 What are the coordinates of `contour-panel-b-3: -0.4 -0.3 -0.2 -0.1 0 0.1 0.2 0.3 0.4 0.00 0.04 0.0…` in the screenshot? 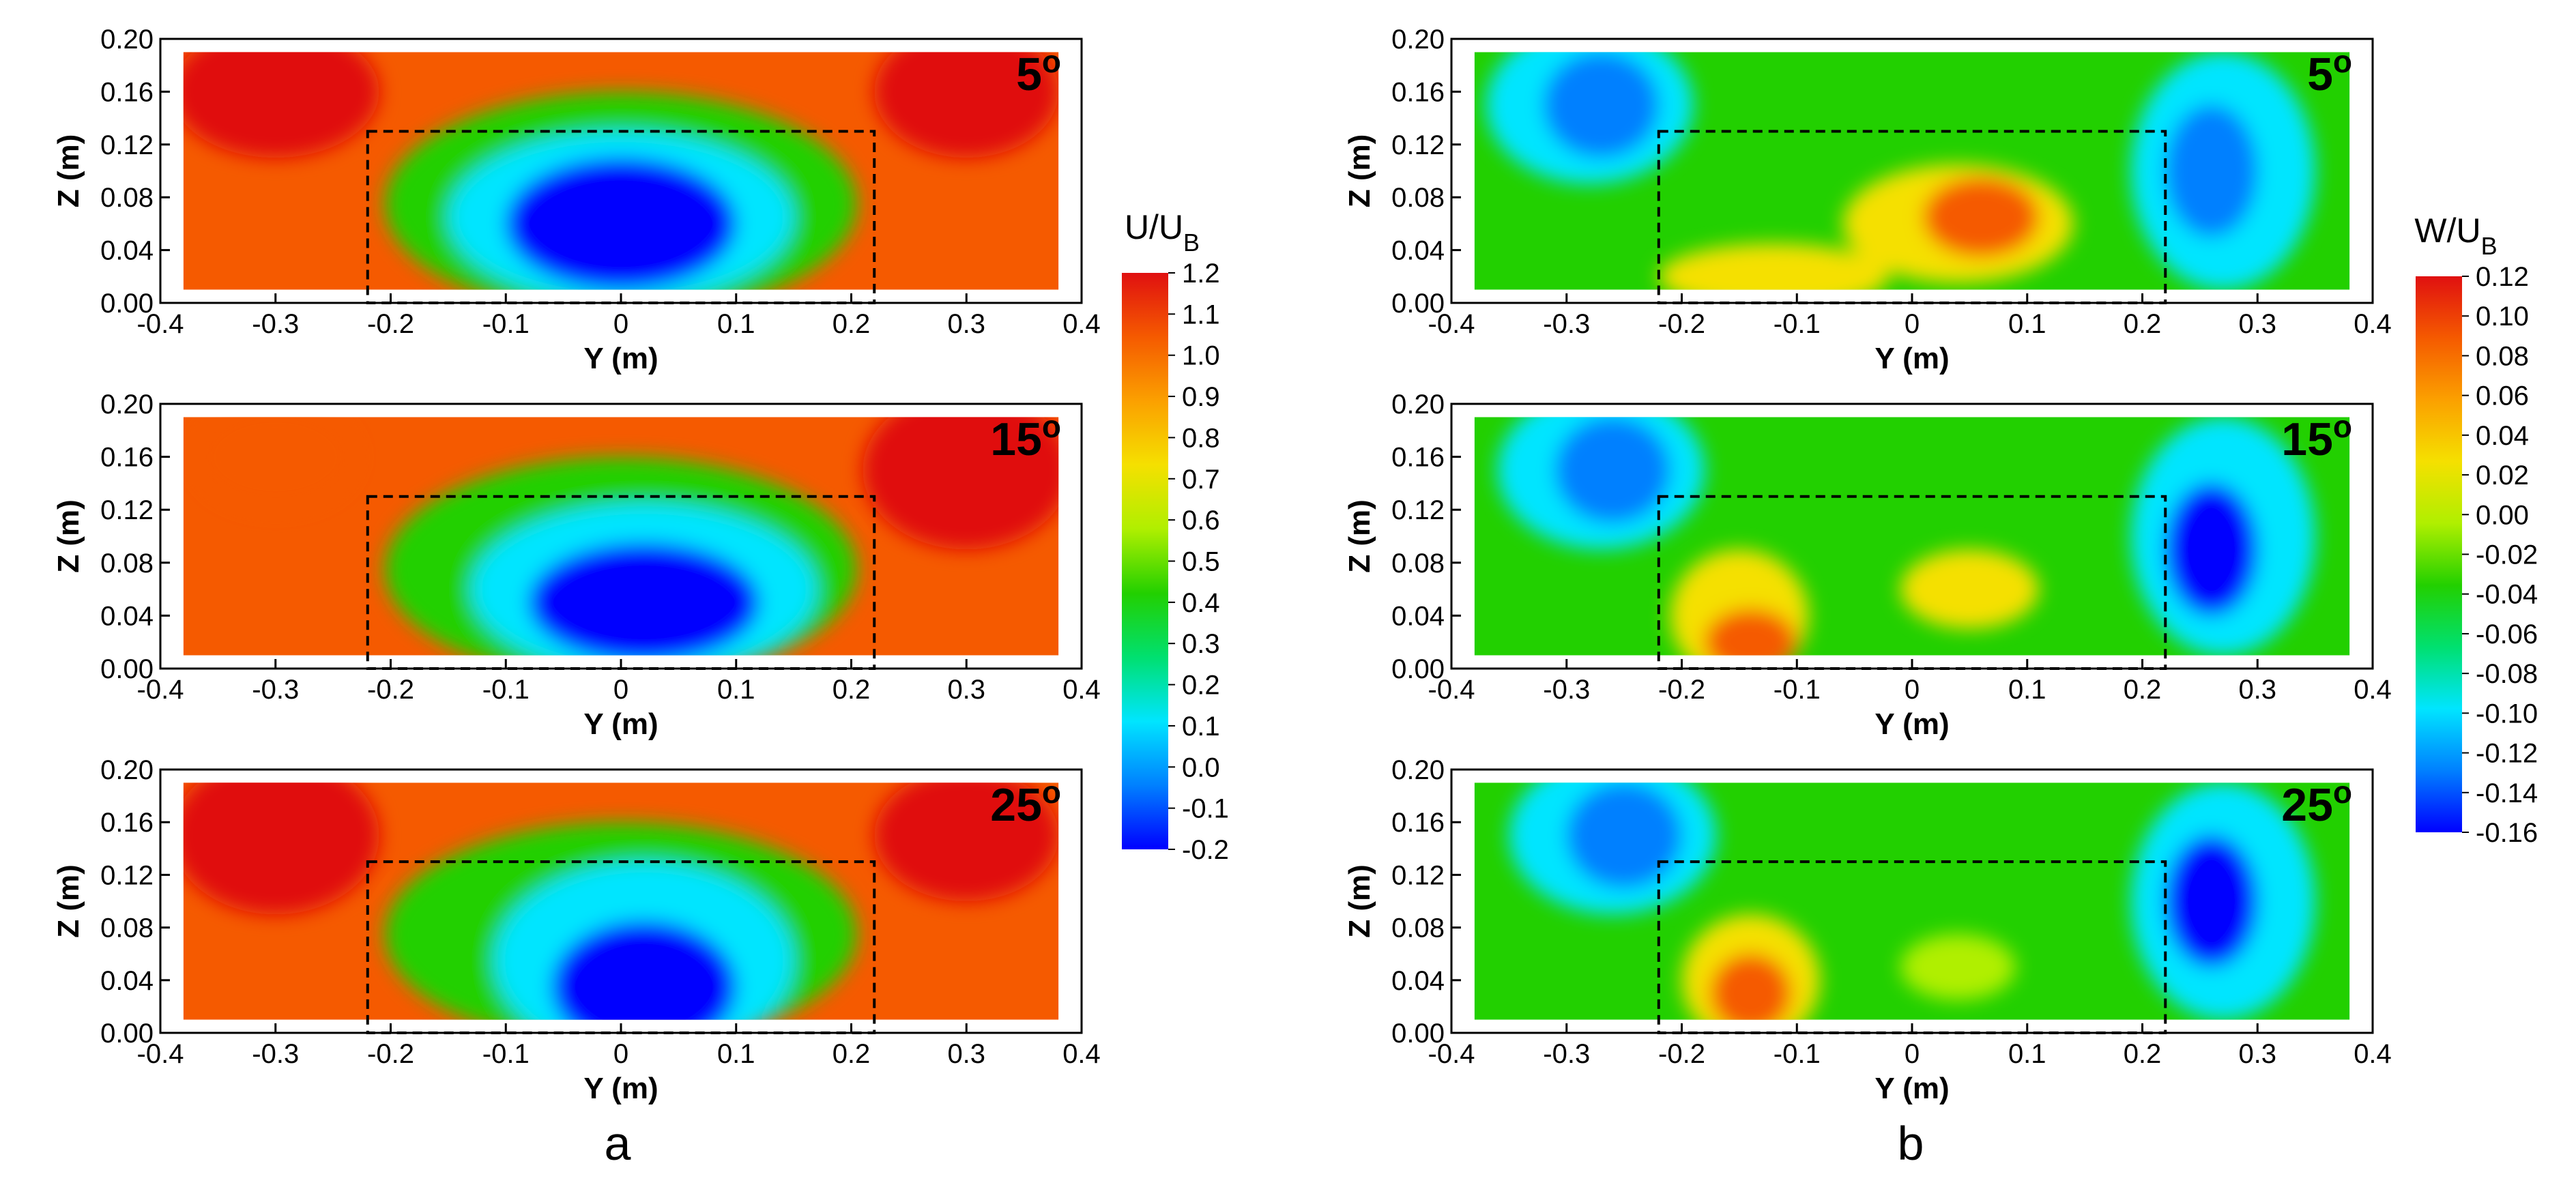 It's located at (1867, 200).